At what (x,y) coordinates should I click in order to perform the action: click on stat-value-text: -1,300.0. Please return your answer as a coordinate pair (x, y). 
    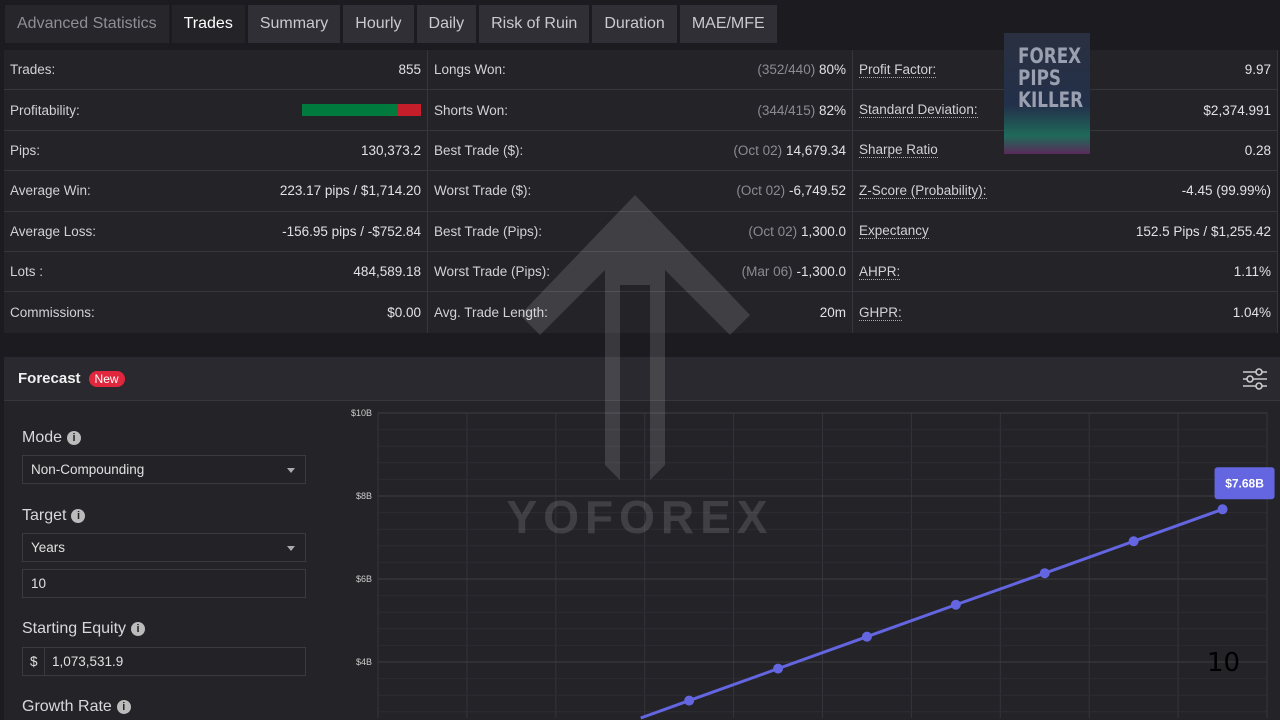
    Looking at the image, I should click on (821, 272).